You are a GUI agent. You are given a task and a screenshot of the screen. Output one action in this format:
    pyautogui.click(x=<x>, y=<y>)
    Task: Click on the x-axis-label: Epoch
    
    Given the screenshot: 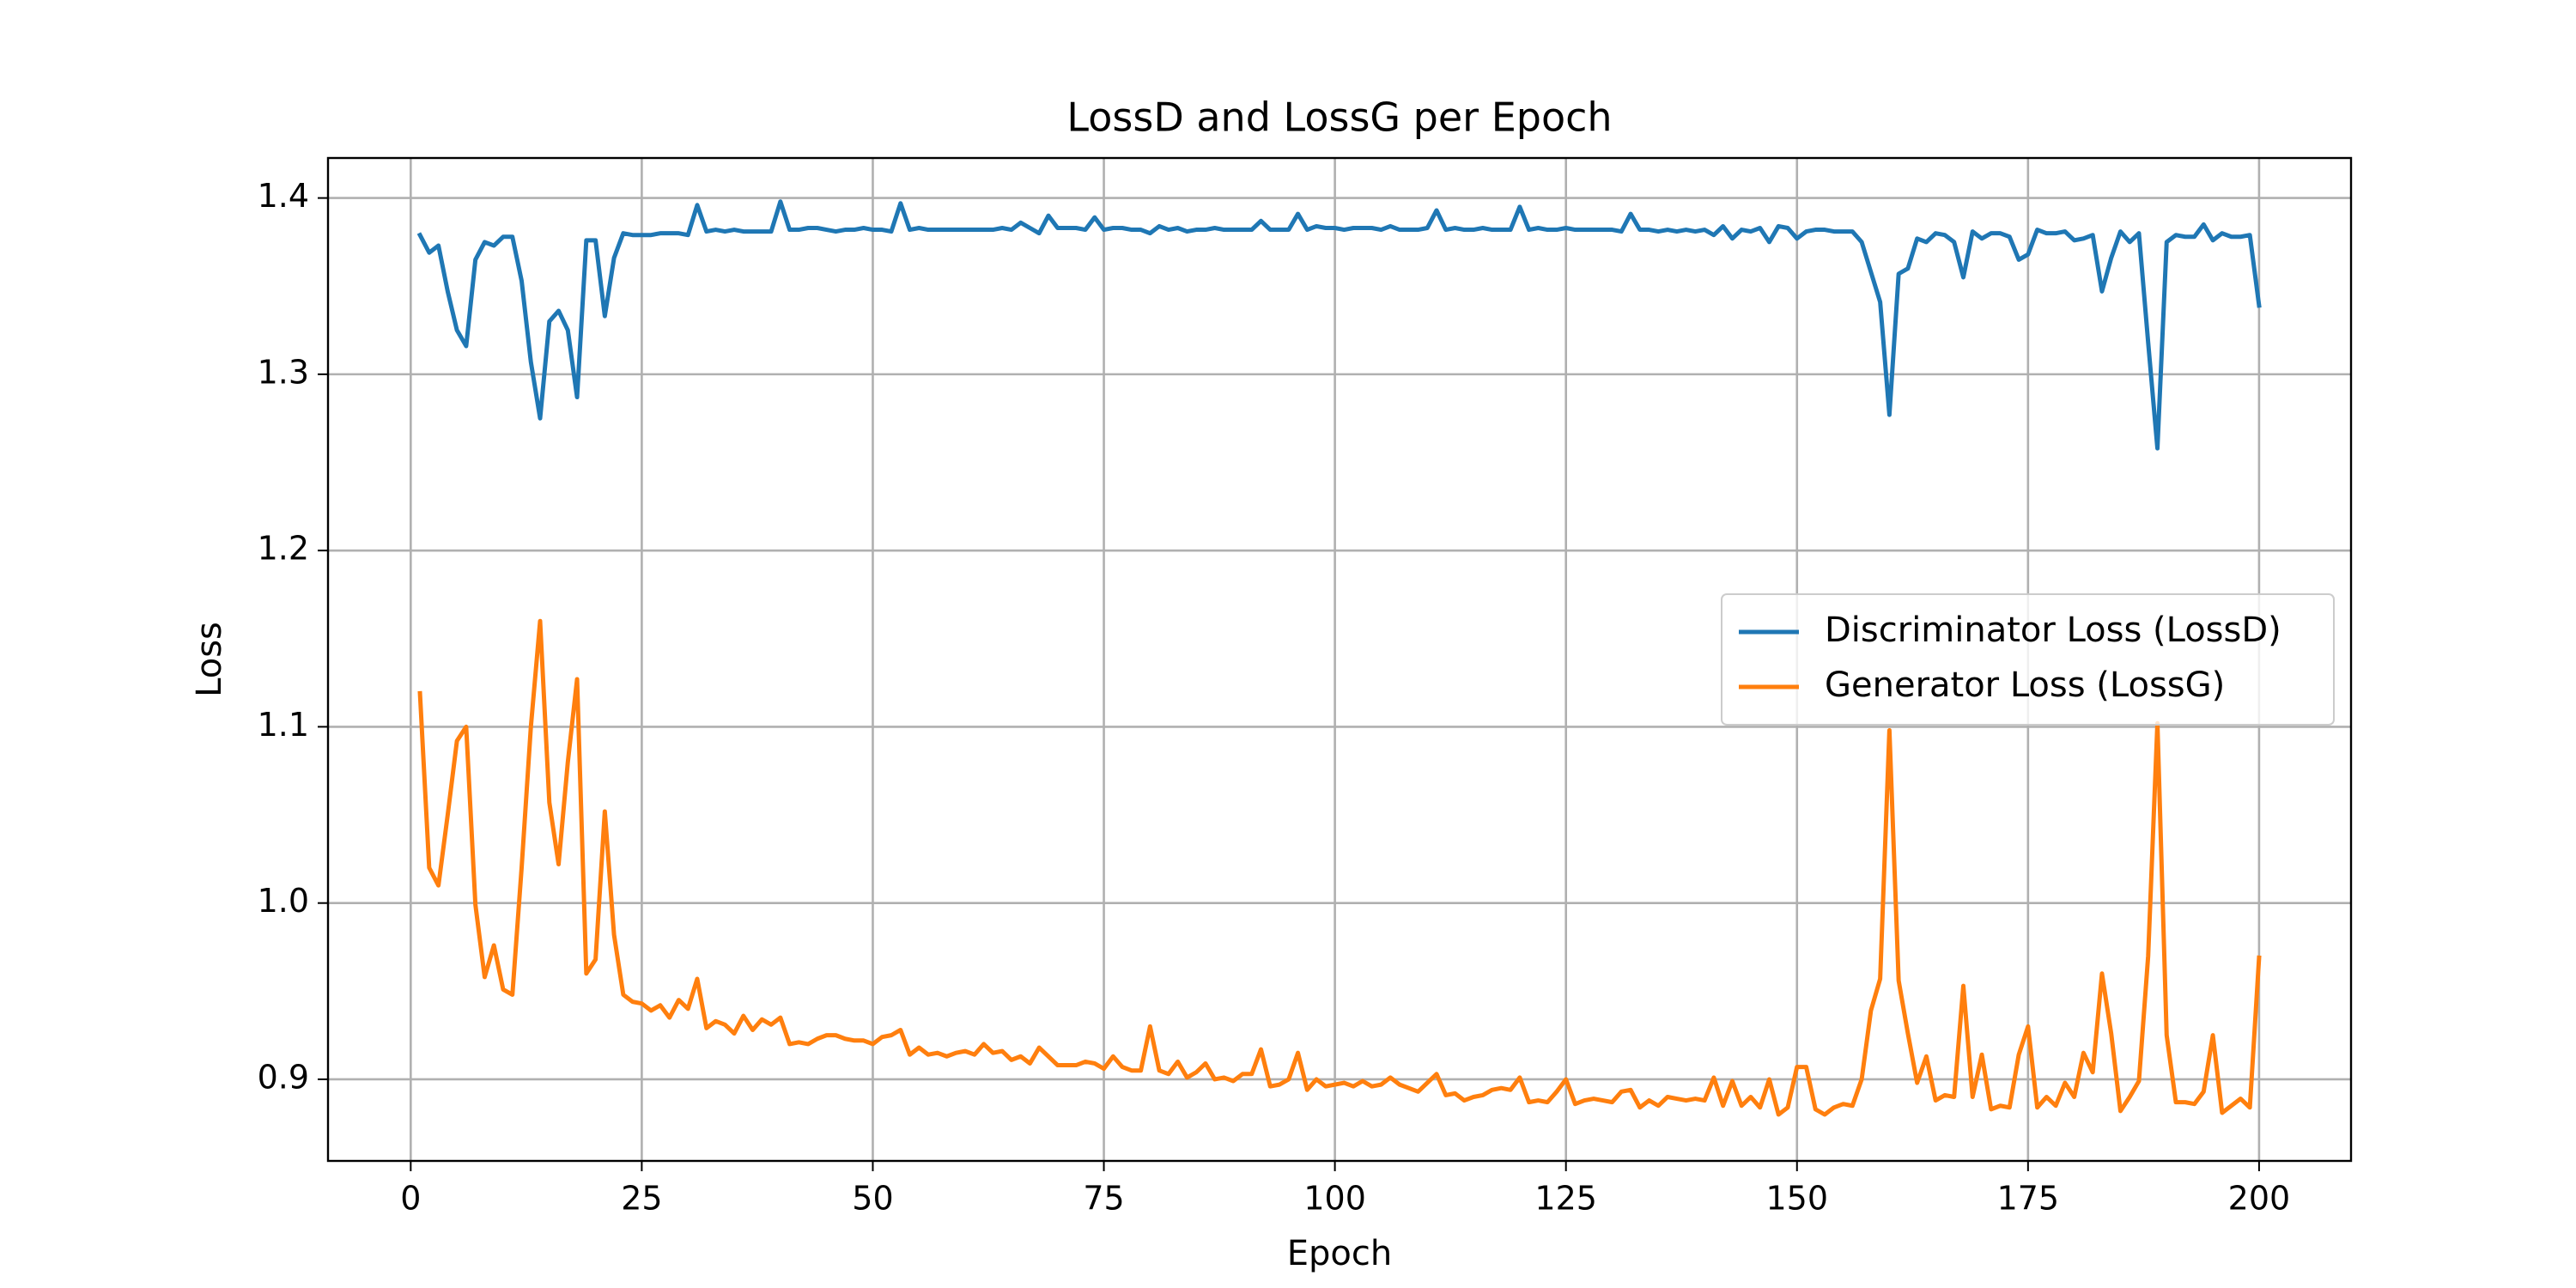 What is the action you would take?
    pyautogui.click(x=1339, y=1254)
    